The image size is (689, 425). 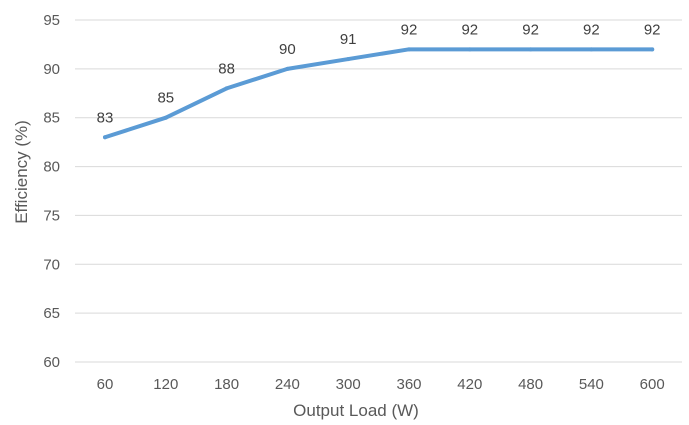 I want to click on x-tick-label: 240, so click(x=287, y=384).